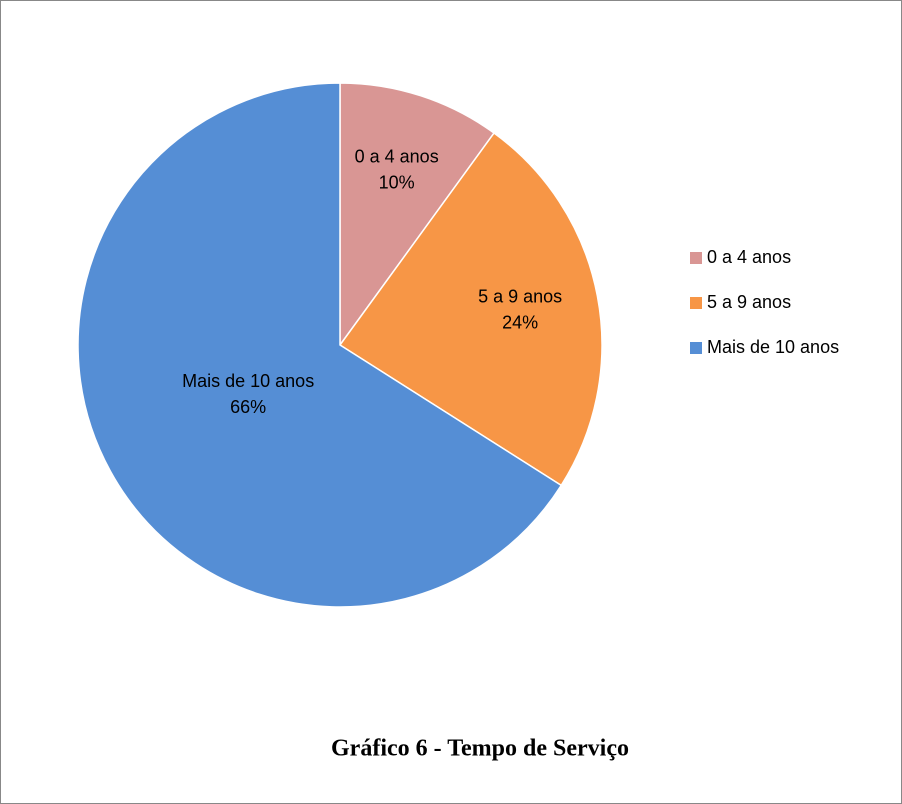 The width and height of the screenshot is (902, 804). I want to click on chart-title: Gráfico 6 - Tempo de Serviço, so click(480, 749).